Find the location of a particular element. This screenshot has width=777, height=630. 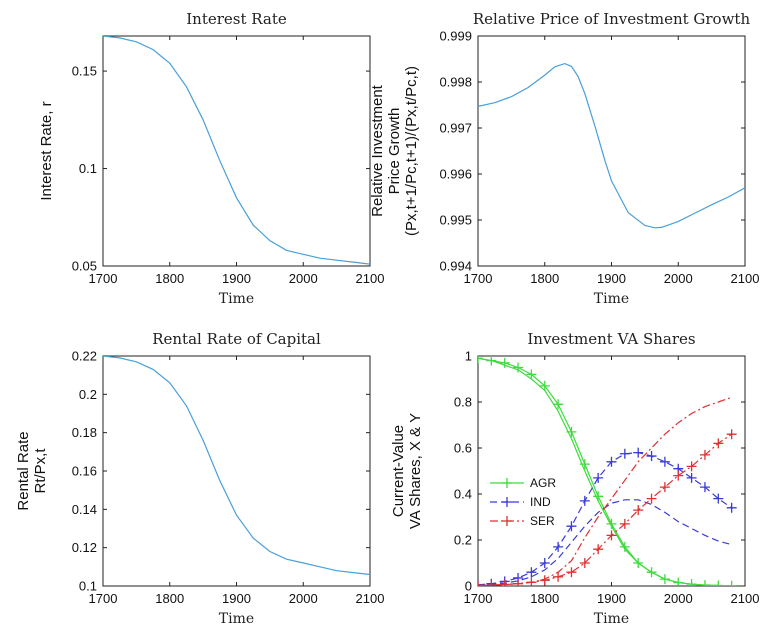

y-tick-label: 0.16 is located at coordinates (84, 471).